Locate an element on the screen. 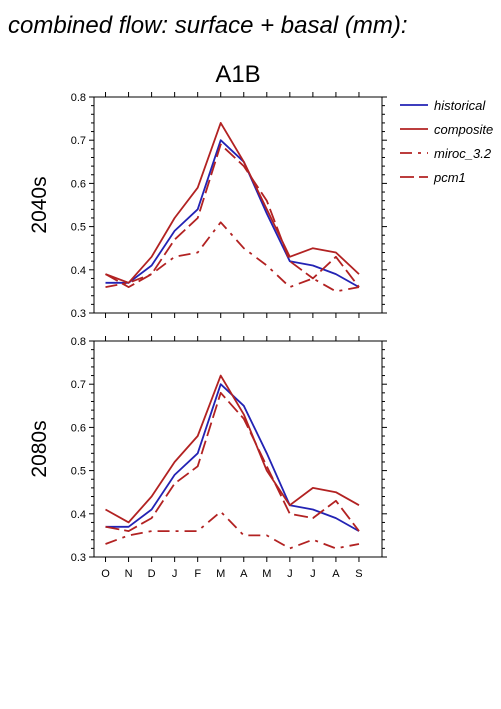 Image resolution: width=501 pixels, height=709 pixels. legend-label: miroc_3.2 is located at coordinates (463, 153).